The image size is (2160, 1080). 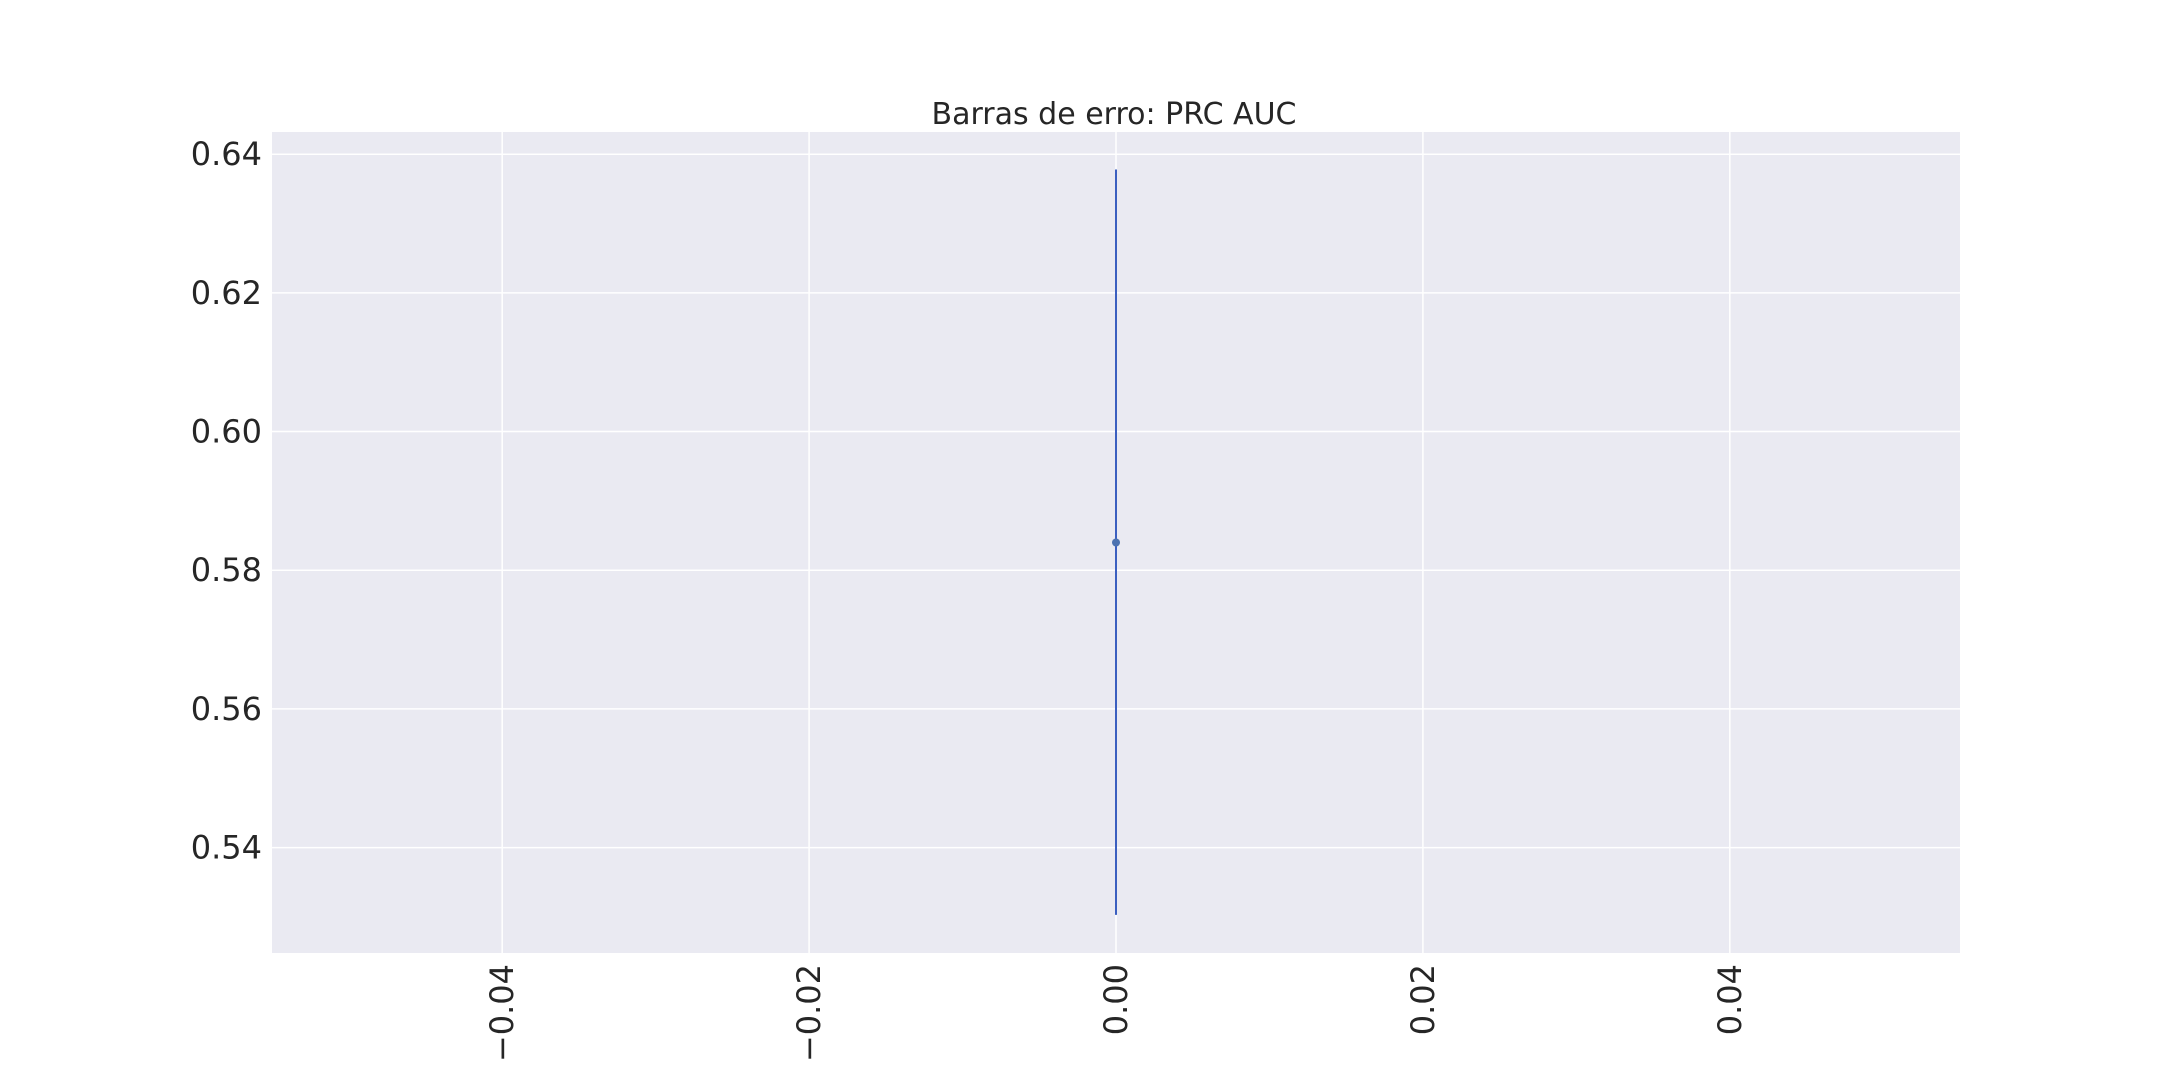 What do you see at coordinates (1730, 999) in the screenshot?
I see `x-tick-label: 0.04` at bounding box center [1730, 999].